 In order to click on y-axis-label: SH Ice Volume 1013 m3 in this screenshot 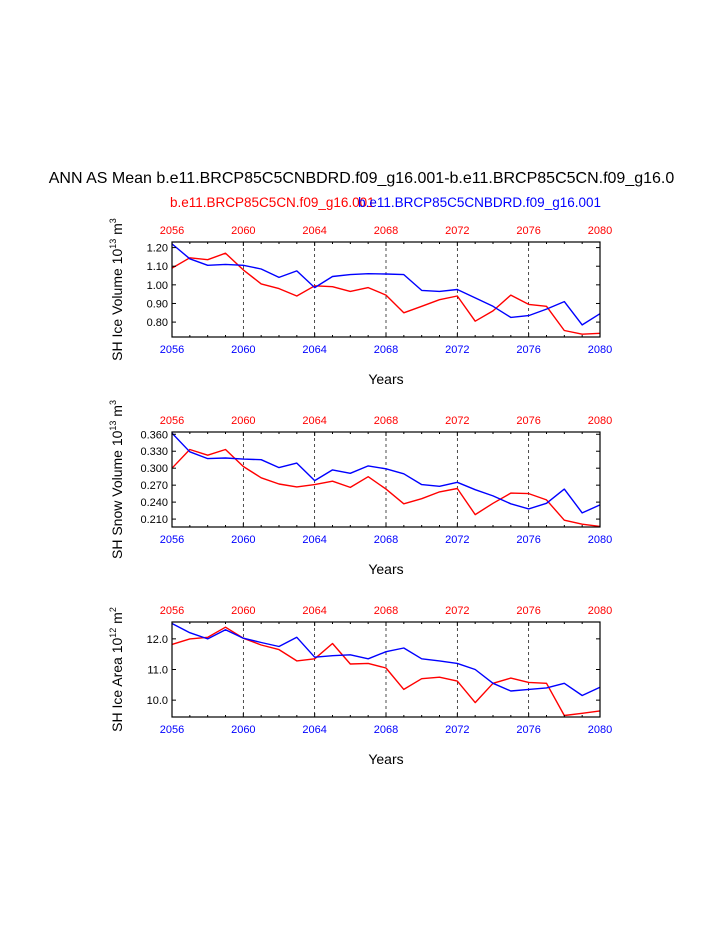, I will do `click(116, 289)`.